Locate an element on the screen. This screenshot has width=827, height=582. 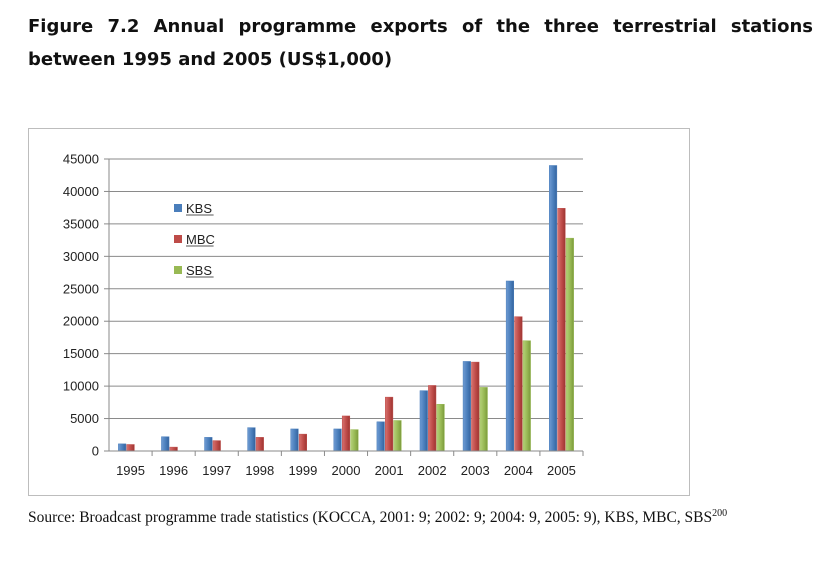
legend-label-kbs: KBS is located at coordinates (199, 208).